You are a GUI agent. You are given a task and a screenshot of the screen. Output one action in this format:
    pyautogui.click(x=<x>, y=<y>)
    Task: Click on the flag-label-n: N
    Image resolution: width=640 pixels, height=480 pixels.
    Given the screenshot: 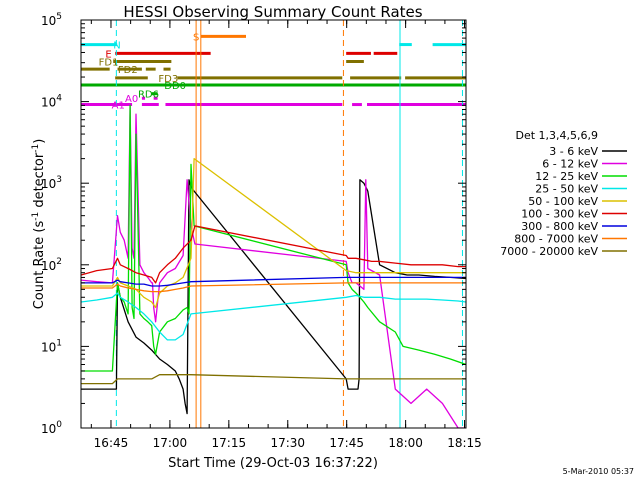 What is the action you would take?
    pyautogui.click(x=116, y=46)
    